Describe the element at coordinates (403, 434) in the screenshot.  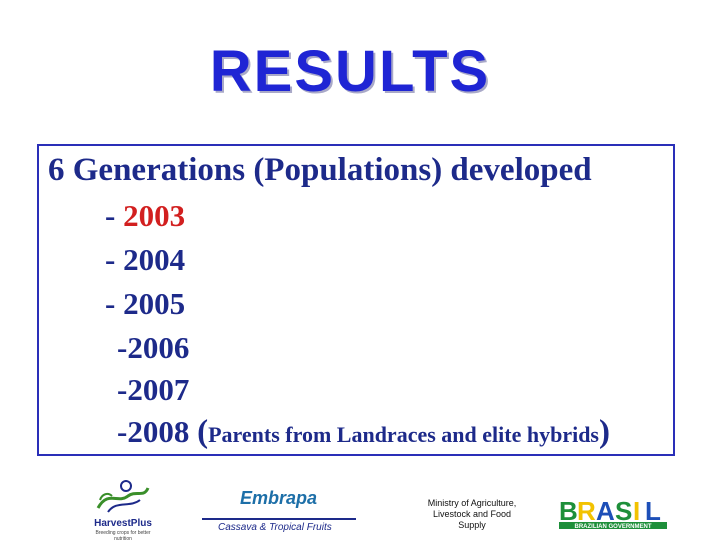
I see `generation-note: Parents from Landraces and elite hybrids` at that location.